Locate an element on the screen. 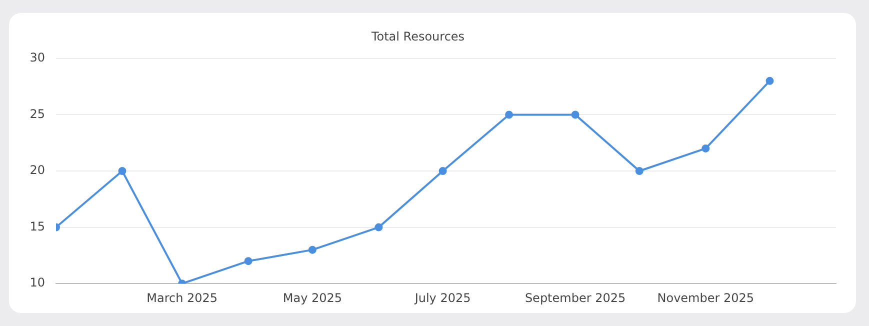  y-tick-label: 10 is located at coordinates (37, 283).